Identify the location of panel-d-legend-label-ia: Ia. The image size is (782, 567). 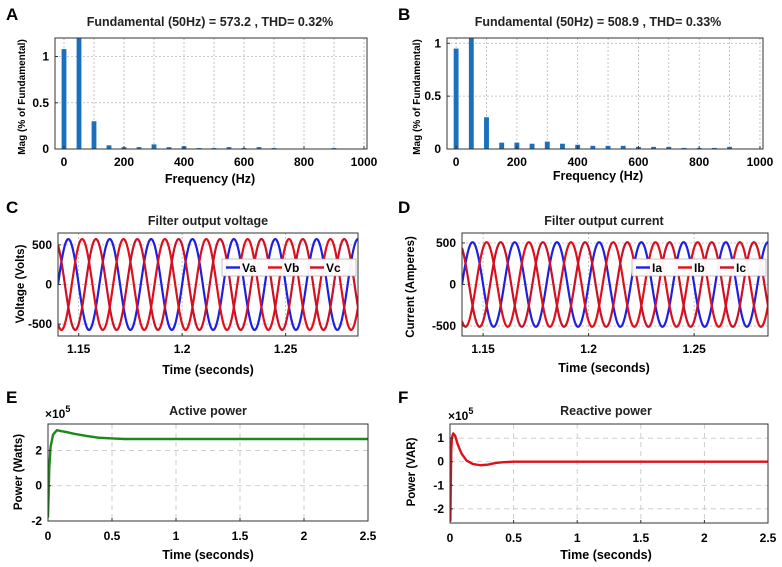
(657, 268).